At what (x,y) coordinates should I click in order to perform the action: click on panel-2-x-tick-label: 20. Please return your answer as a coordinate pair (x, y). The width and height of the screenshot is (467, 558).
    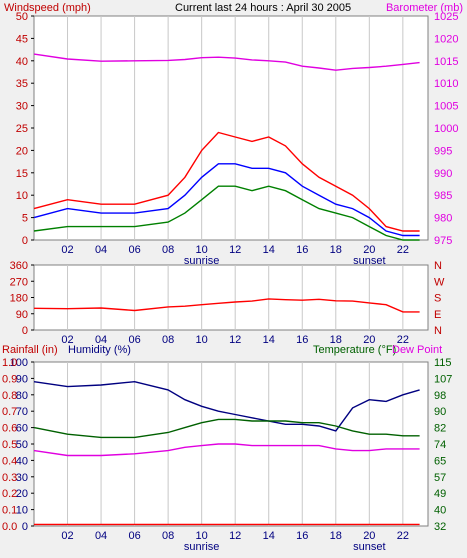
    Looking at the image, I should click on (369, 340).